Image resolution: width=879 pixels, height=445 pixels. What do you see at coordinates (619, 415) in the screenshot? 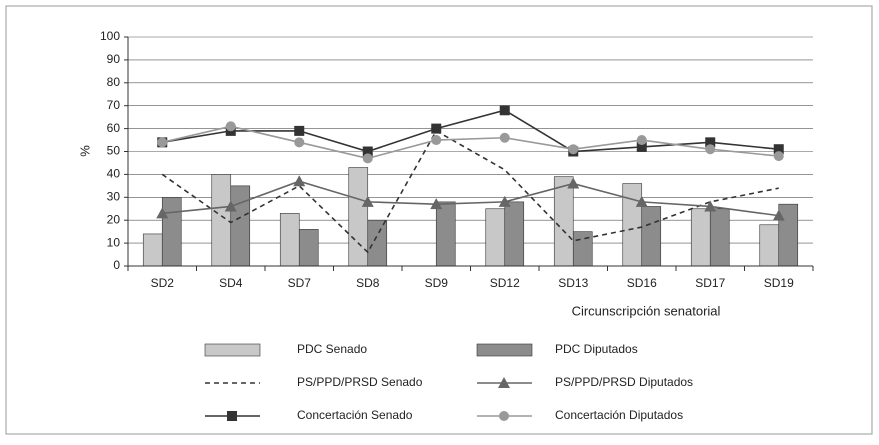
I see `legend-label: Concertación Diputados` at bounding box center [619, 415].